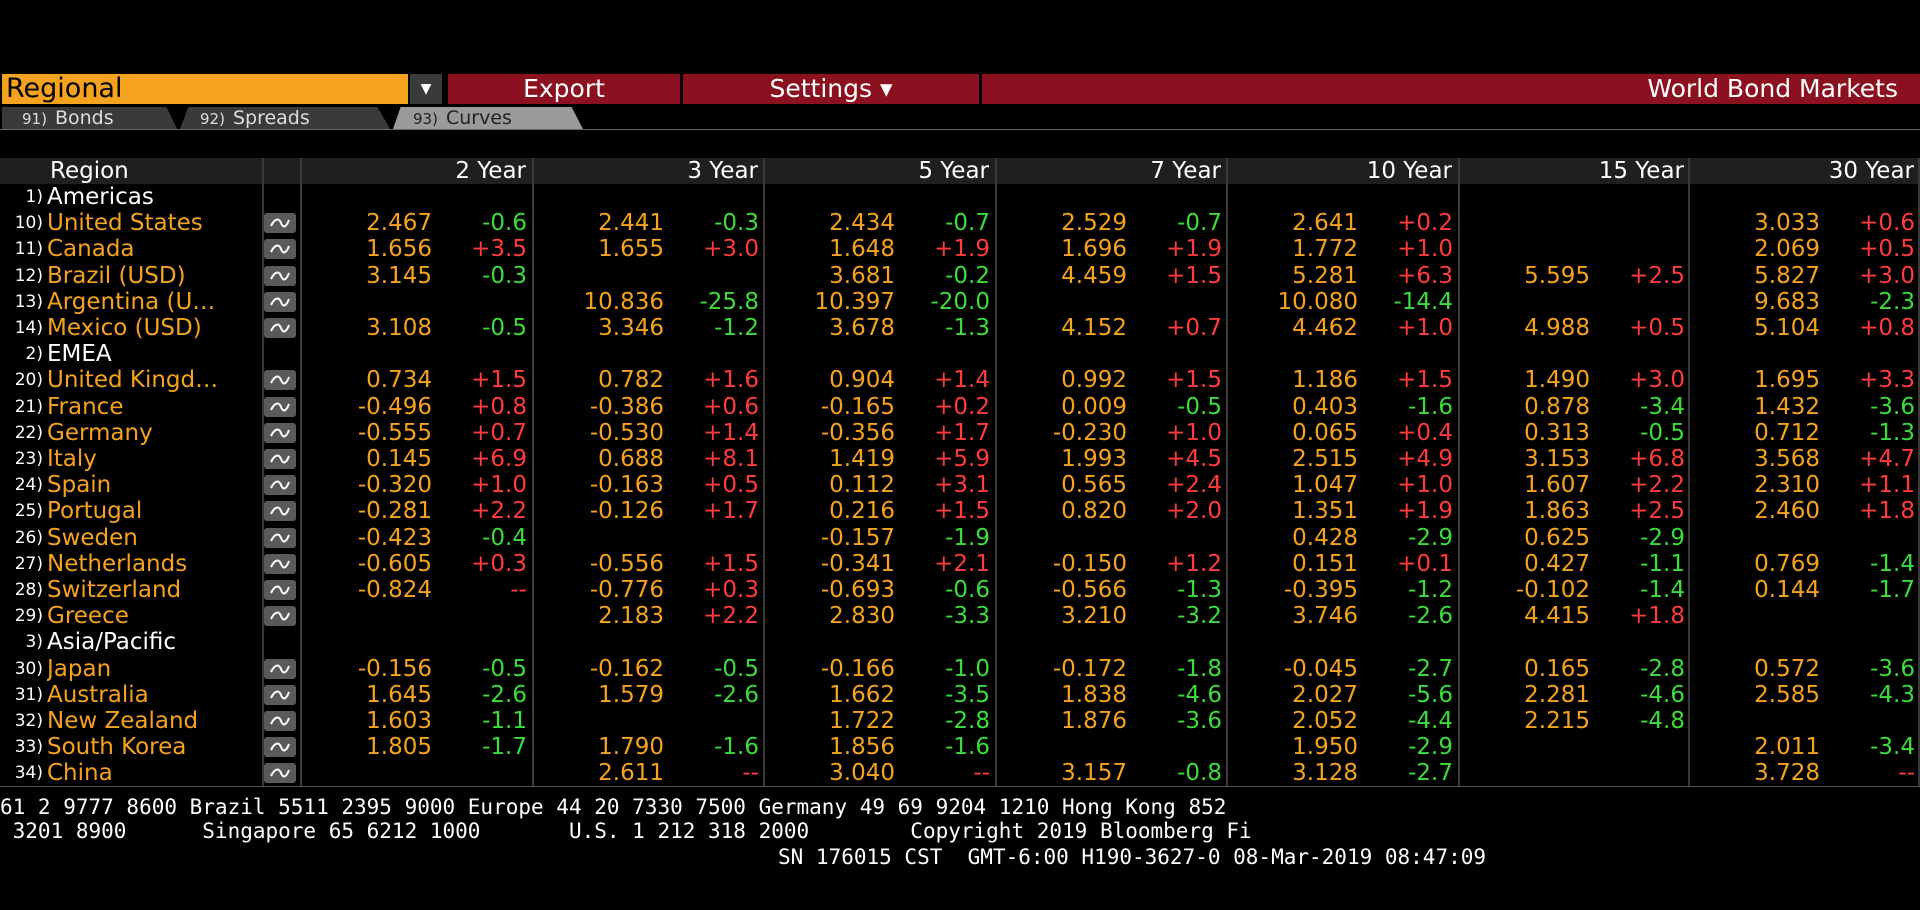 The image size is (1920, 910). What do you see at coordinates (1325, 721) in the screenshot?
I see `yield-value: 2.052` at bounding box center [1325, 721].